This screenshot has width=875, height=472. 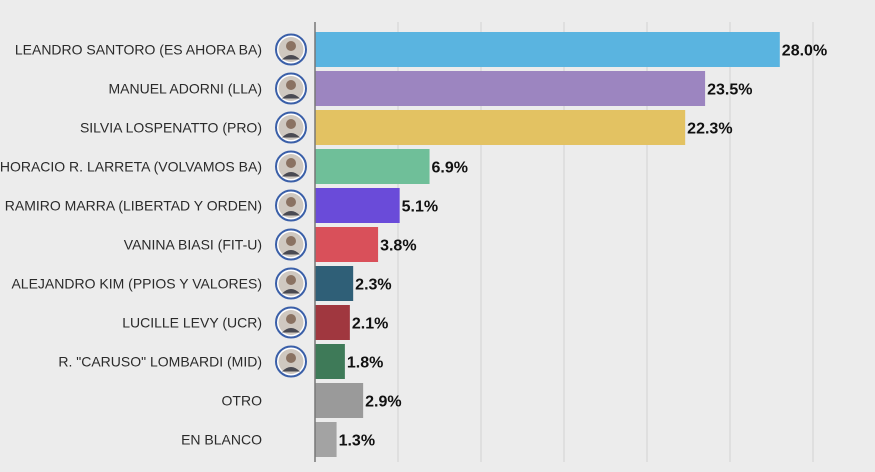 I want to click on value-label: 23.5%, so click(x=729, y=90).